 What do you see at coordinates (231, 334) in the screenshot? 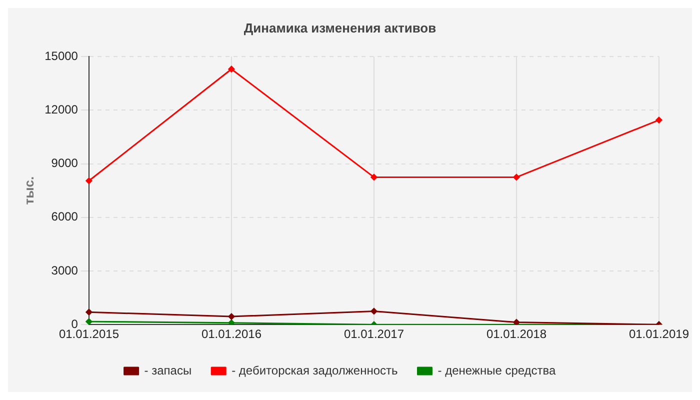
I see `x-tick-label: 01.01.2016` at bounding box center [231, 334].